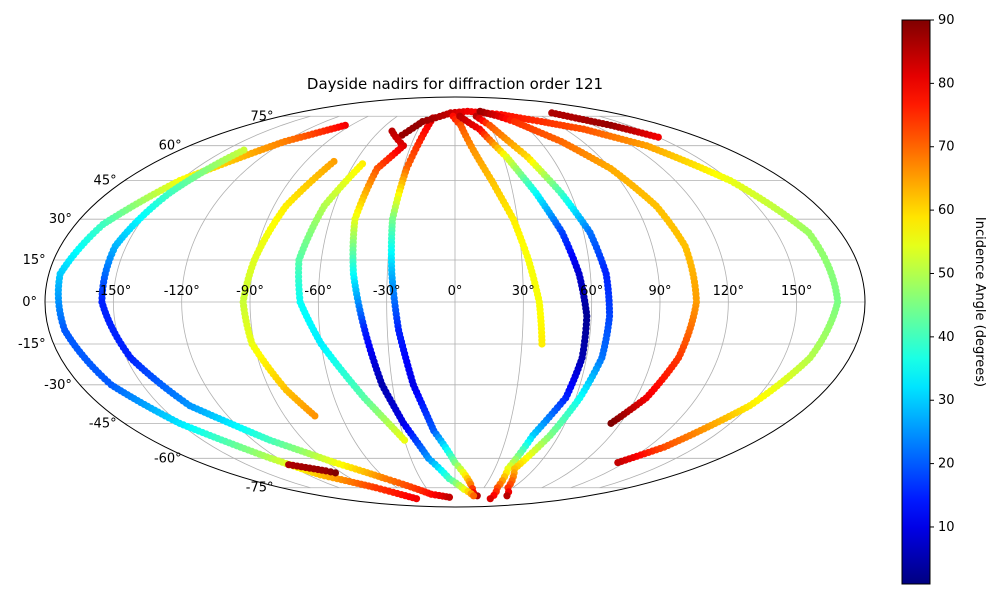 This screenshot has height=604, width=1000. I want to click on colorbar-label: Incidence Angle (degrees), so click(979, 302).